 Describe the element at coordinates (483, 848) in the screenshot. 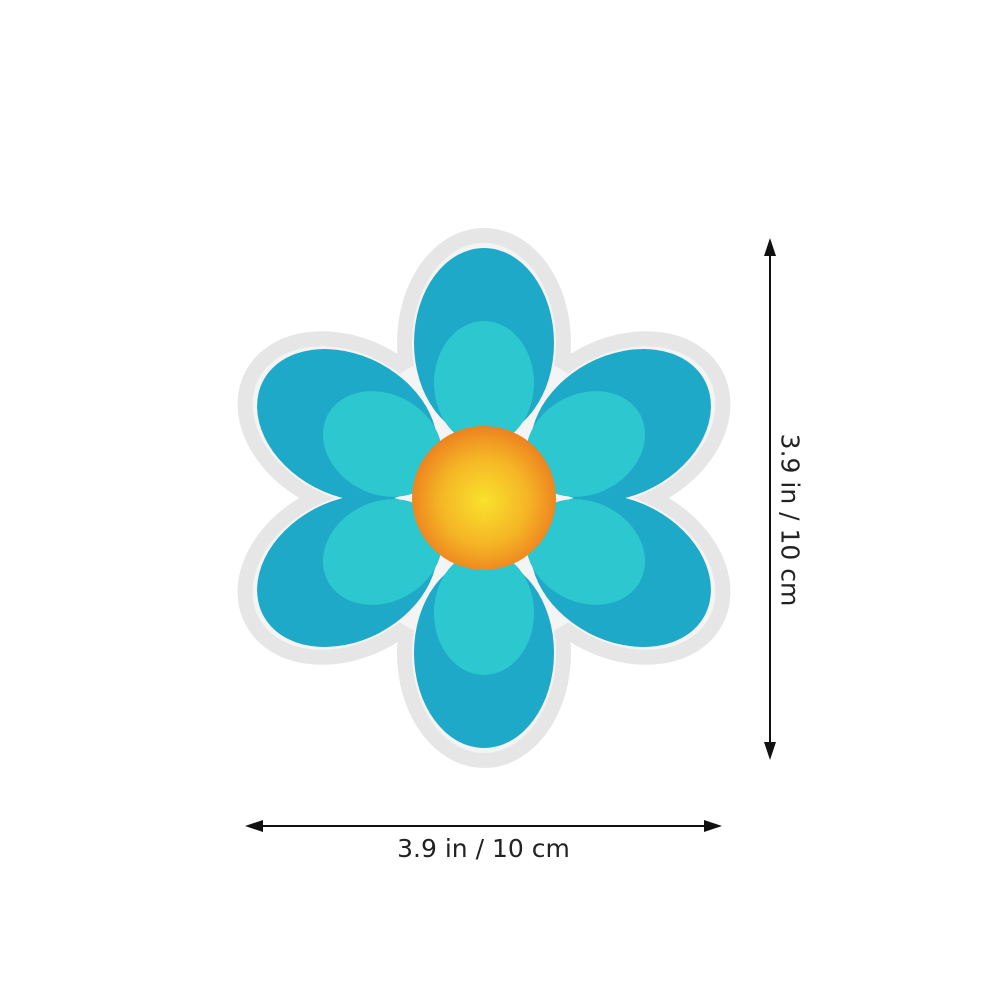

I see `width-label: 3.9 in / 10 cm` at that location.